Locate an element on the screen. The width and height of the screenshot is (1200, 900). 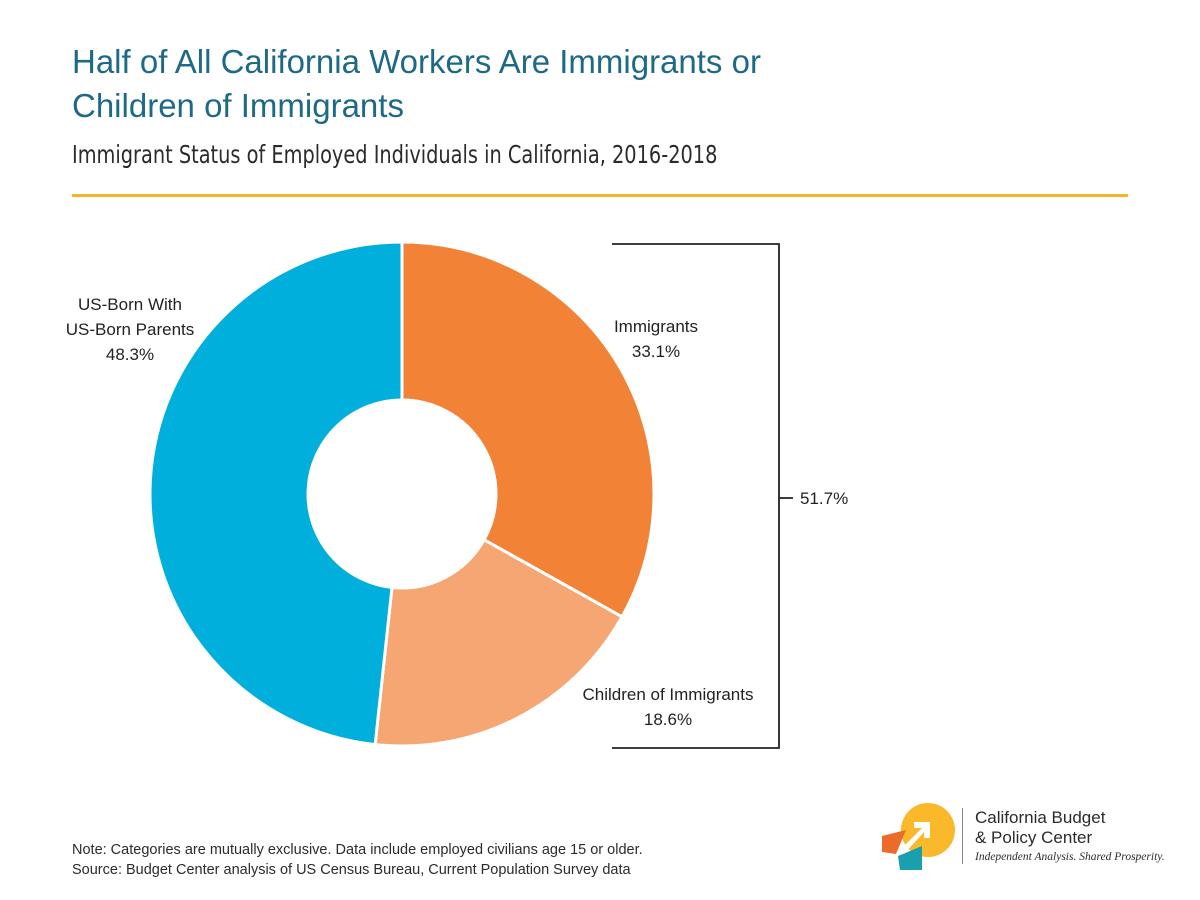
label-text-us-born-with-us-born-parents: US-Born Parents is located at coordinates (130, 329).